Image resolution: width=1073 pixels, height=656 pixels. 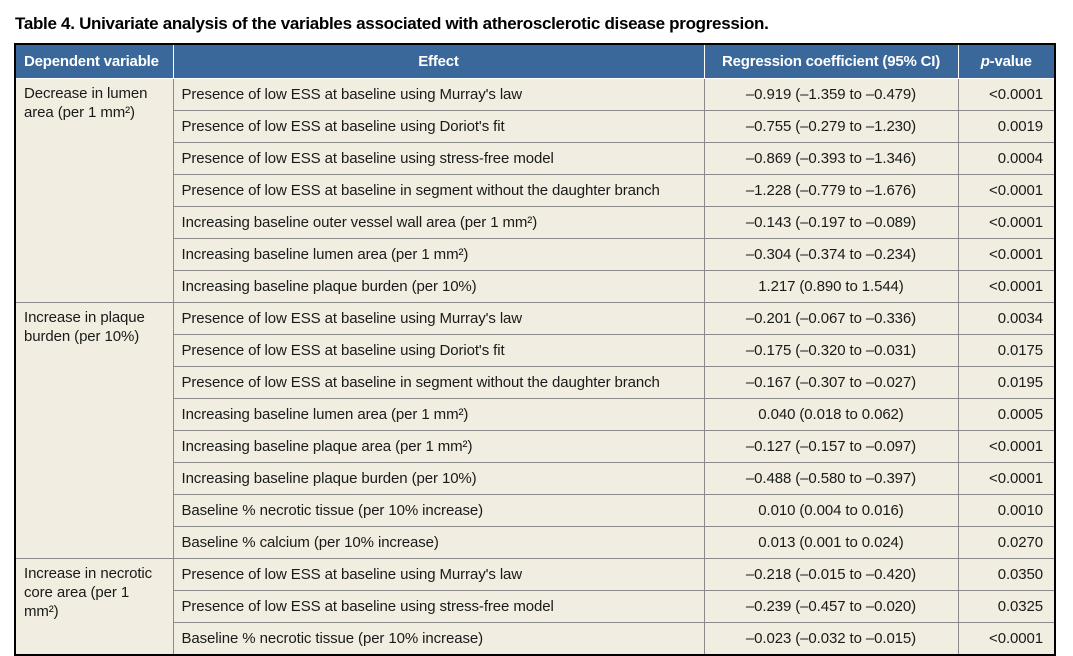 I want to click on header-p-value: p-value, so click(x=1006, y=61).